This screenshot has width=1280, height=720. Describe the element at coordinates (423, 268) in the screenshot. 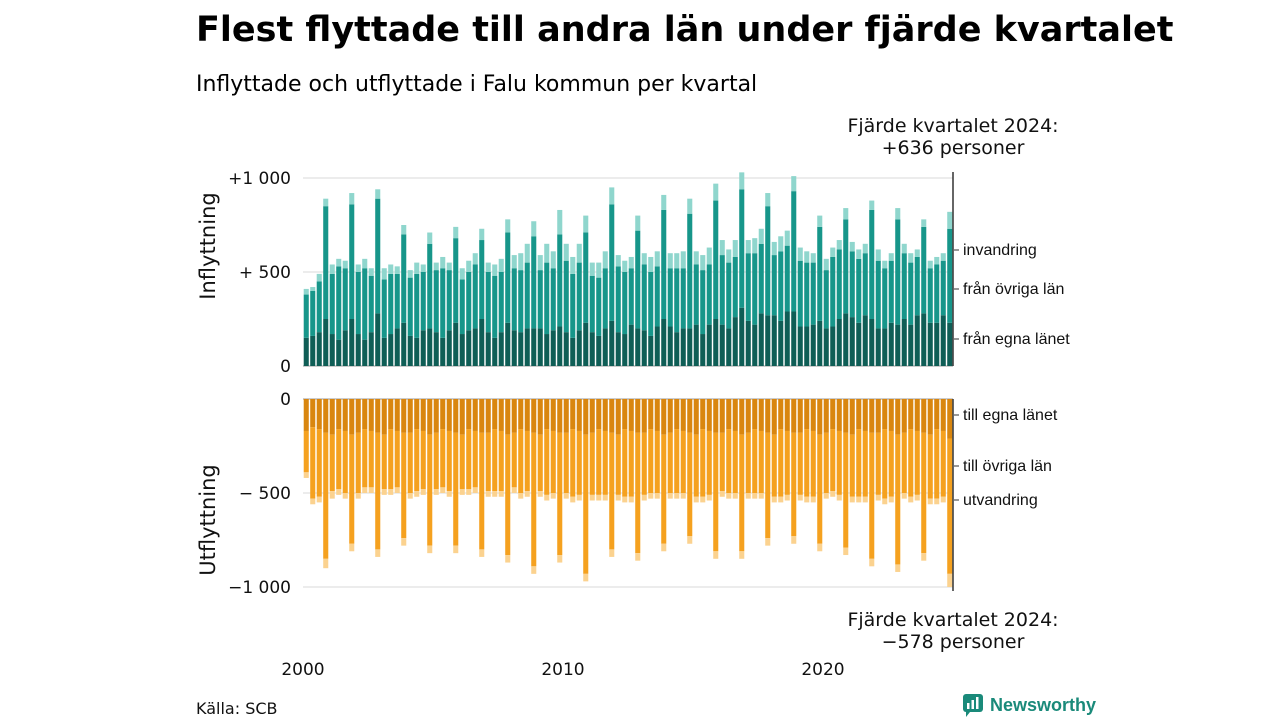

I see `bar-inflow-3-q19` at that location.